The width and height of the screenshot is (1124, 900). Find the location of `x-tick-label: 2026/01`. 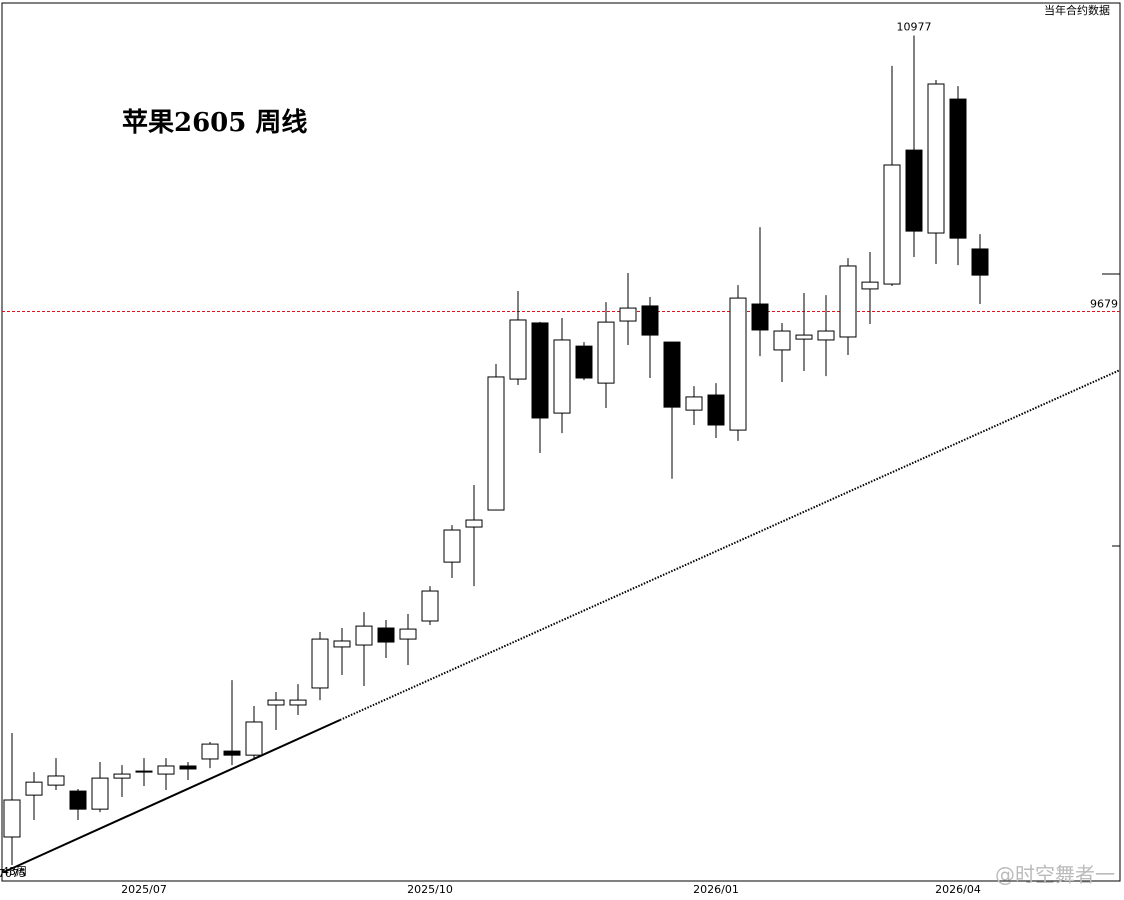

x-tick-label: 2026/01 is located at coordinates (716, 889).